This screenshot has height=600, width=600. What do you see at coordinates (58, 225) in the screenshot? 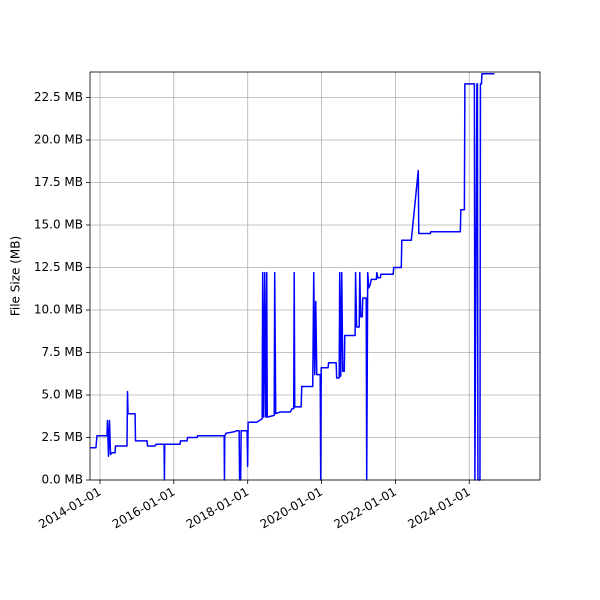
I see `y-tick-label: 15.0 MB` at bounding box center [58, 225].